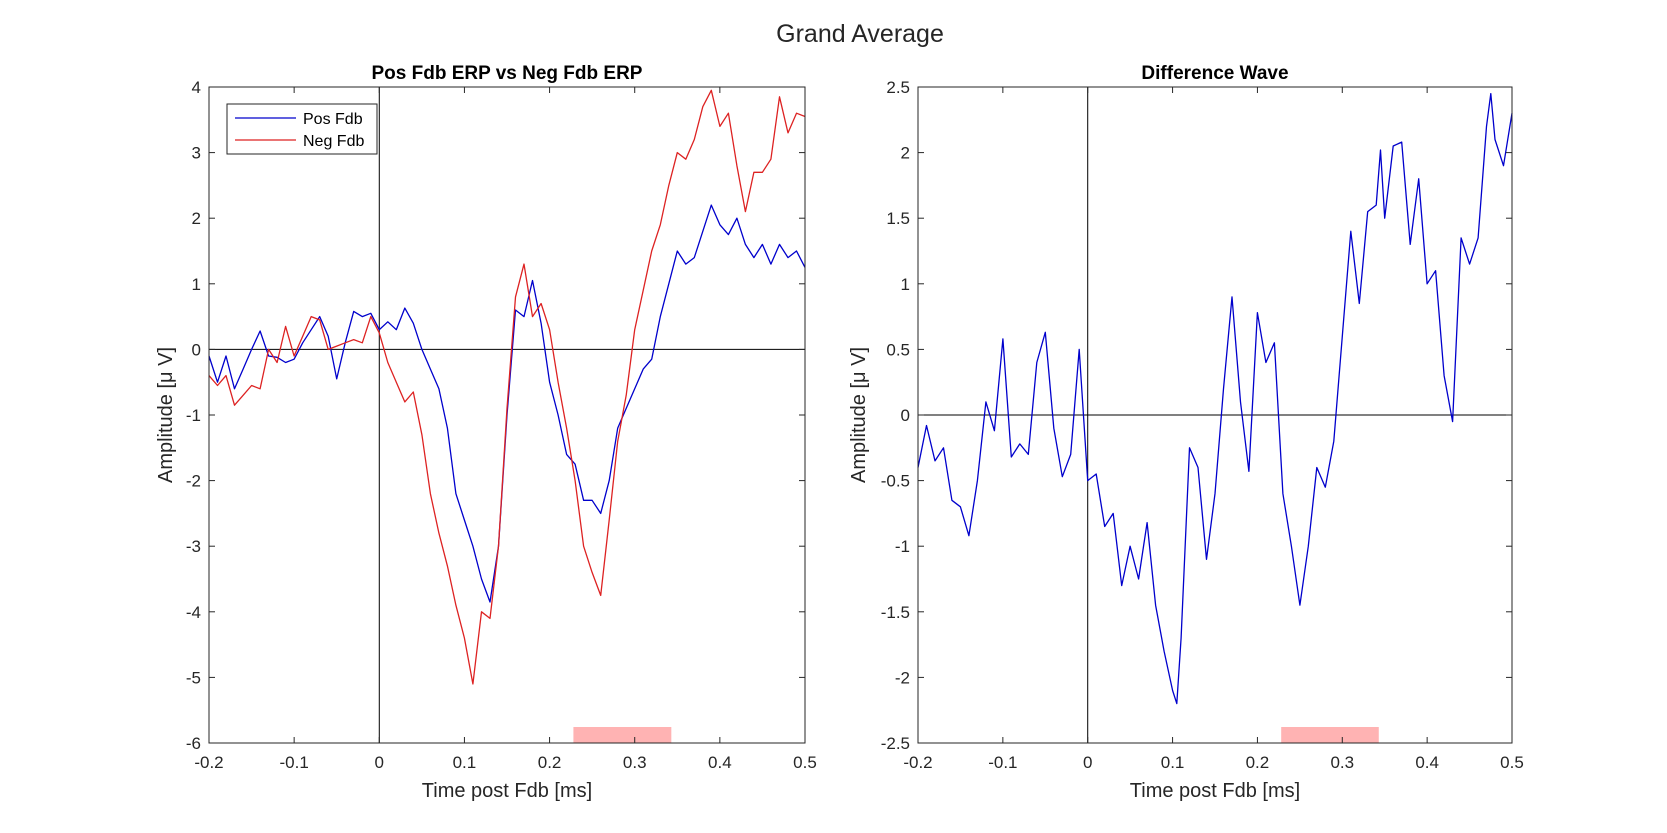  I want to click on y-tick-label: -2.5, so click(895, 743).